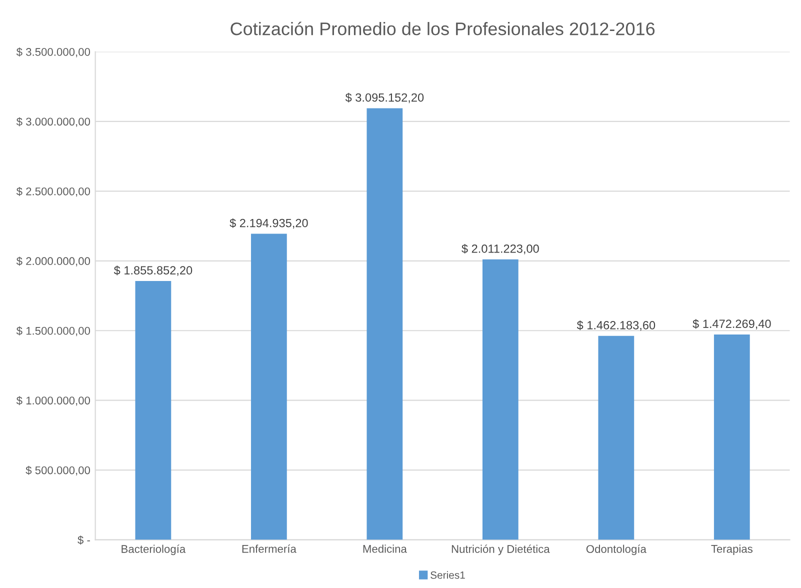  Describe the element at coordinates (269, 223) in the screenshot. I see `data-label: $ 2.194.935,20` at that location.